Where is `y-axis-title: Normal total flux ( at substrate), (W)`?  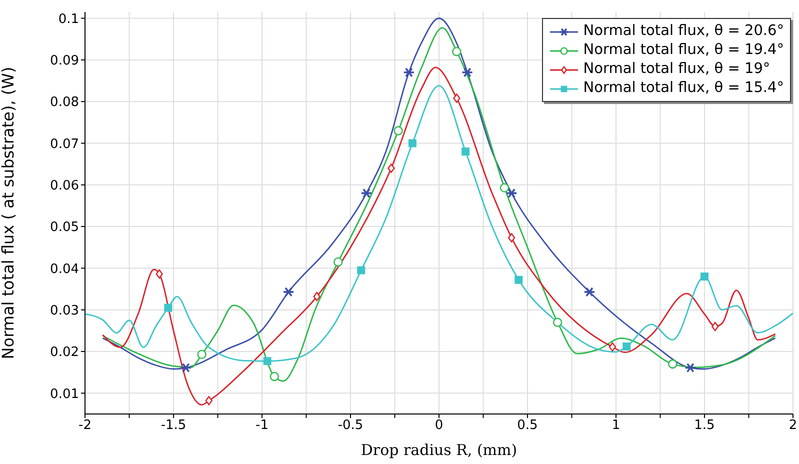
y-axis-title: Normal total flux ( at substrate), (W) is located at coordinates (9, 213).